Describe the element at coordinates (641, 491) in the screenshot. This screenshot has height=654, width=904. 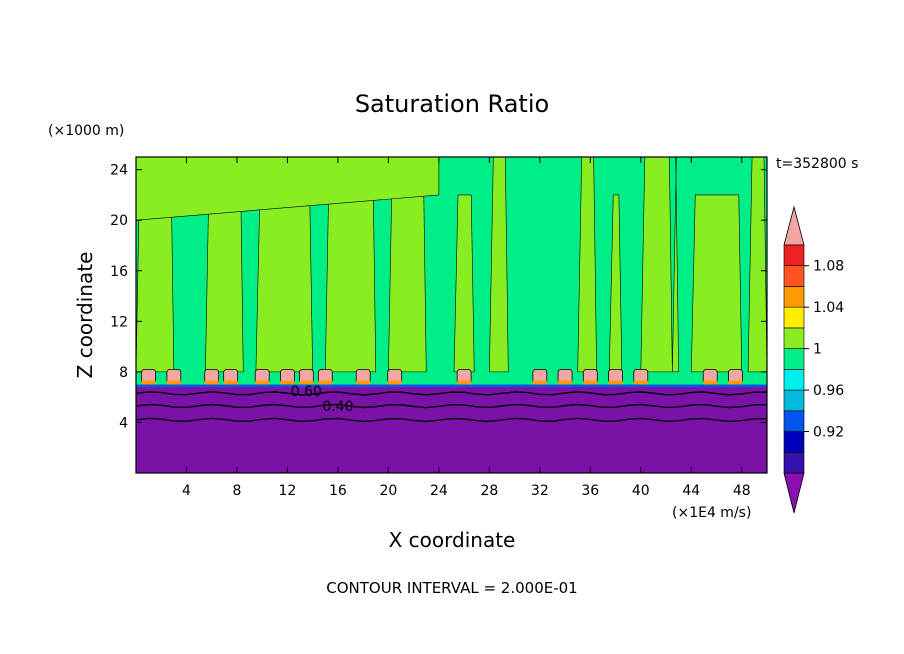
I see `x-tick-label: 40` at that location.